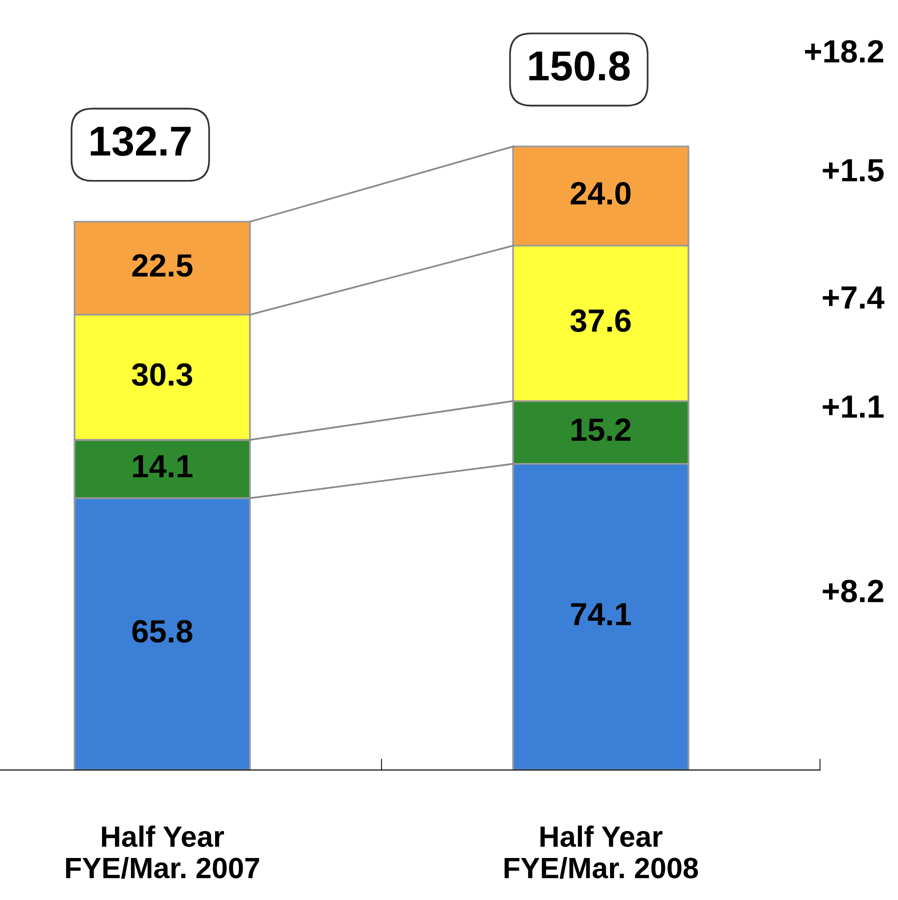  Describe the element at coordinates (163, 852) in the screenshot. I see `x-tick-label: Half Year FYE/Mar. 2007` at that location.